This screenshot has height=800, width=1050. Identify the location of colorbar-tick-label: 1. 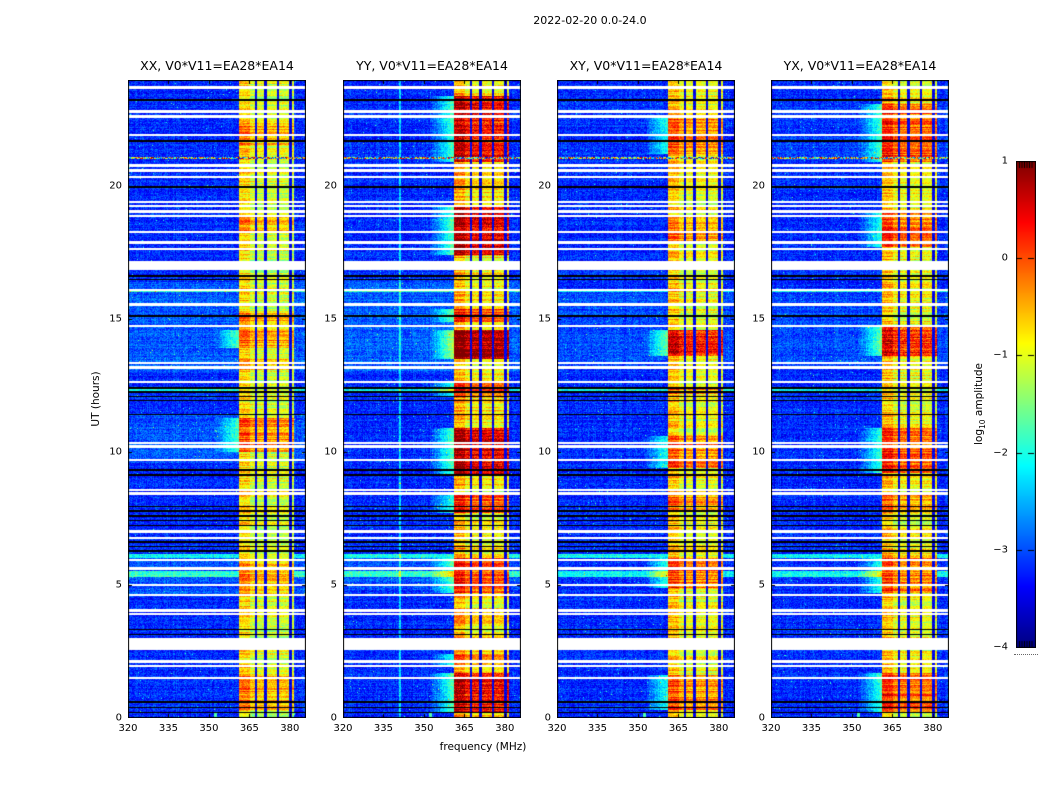
(1004, 161).